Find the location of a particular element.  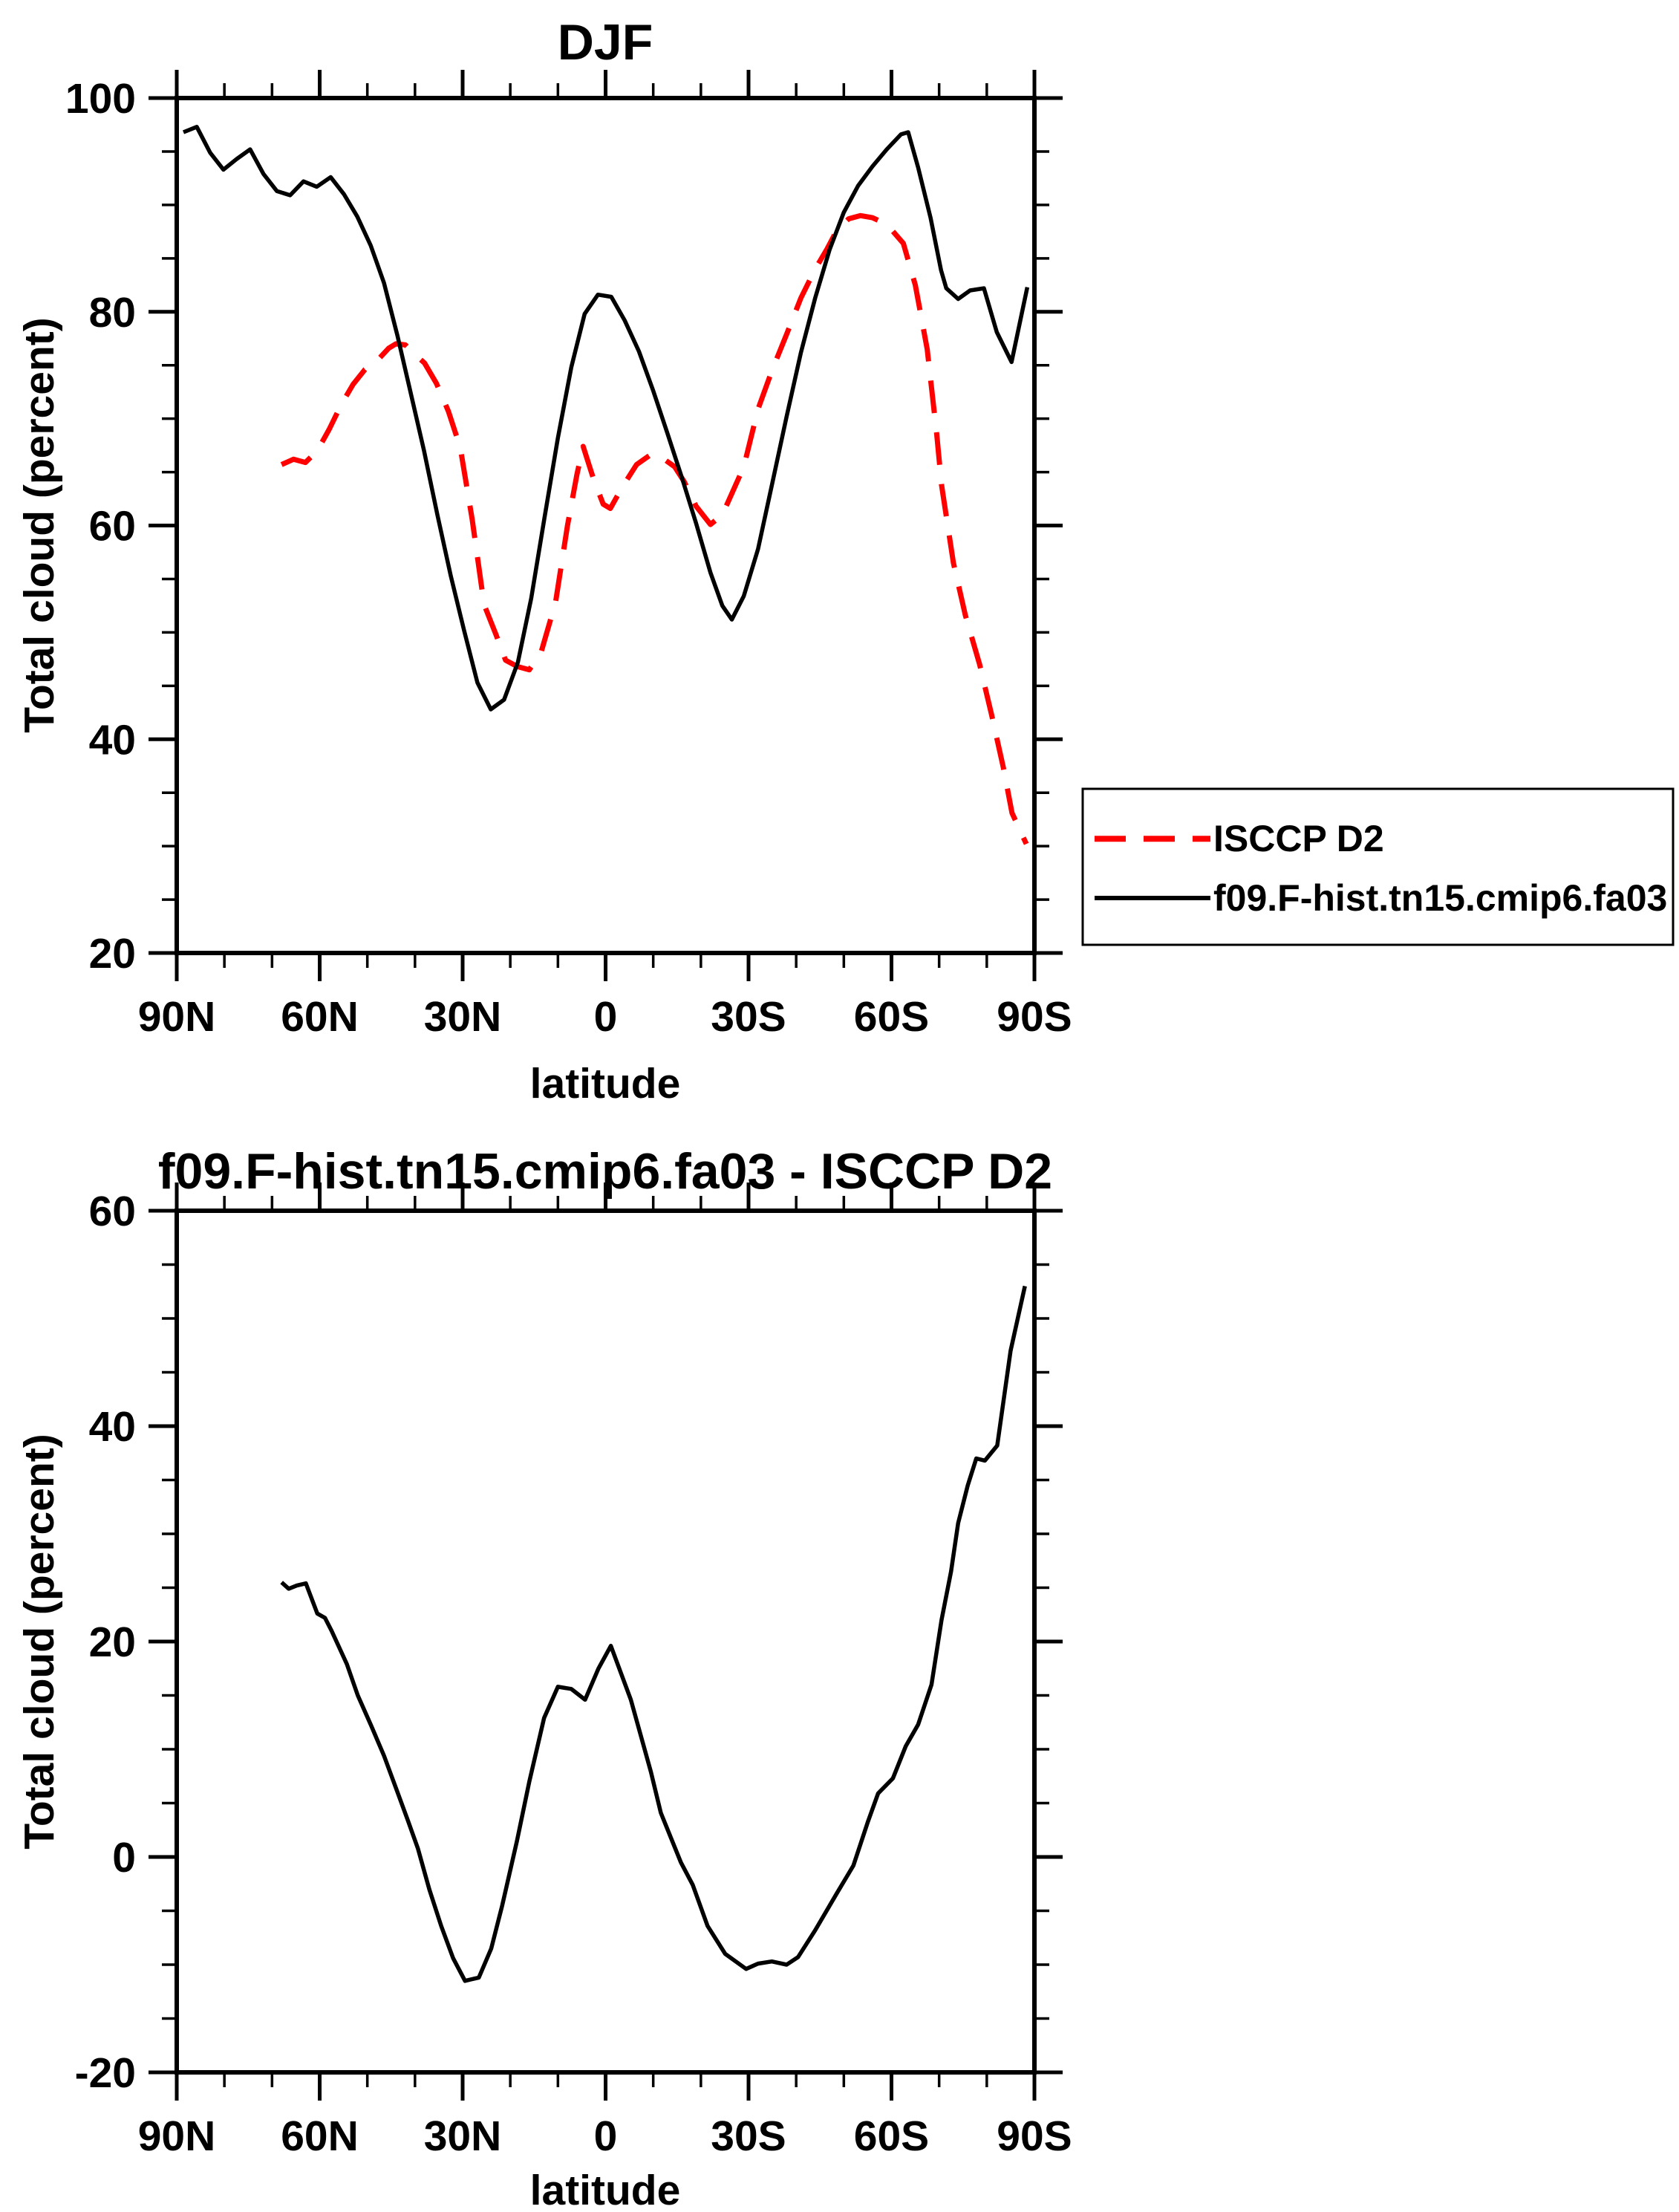

y-tick-label: -20 is located at coordinates (105, 2073).